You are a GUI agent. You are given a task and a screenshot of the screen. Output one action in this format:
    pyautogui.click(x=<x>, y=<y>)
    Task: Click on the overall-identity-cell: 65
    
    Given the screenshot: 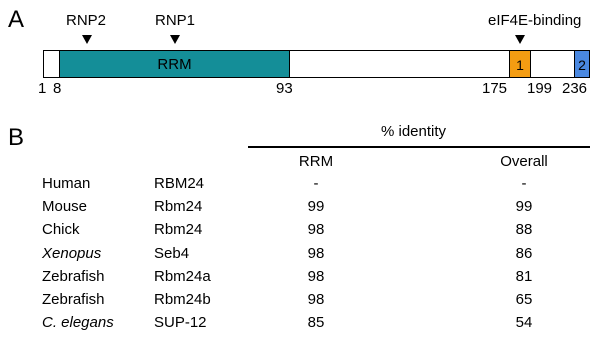 What is the action you would take?
    pyautogui.click(x=524, y=299)
    